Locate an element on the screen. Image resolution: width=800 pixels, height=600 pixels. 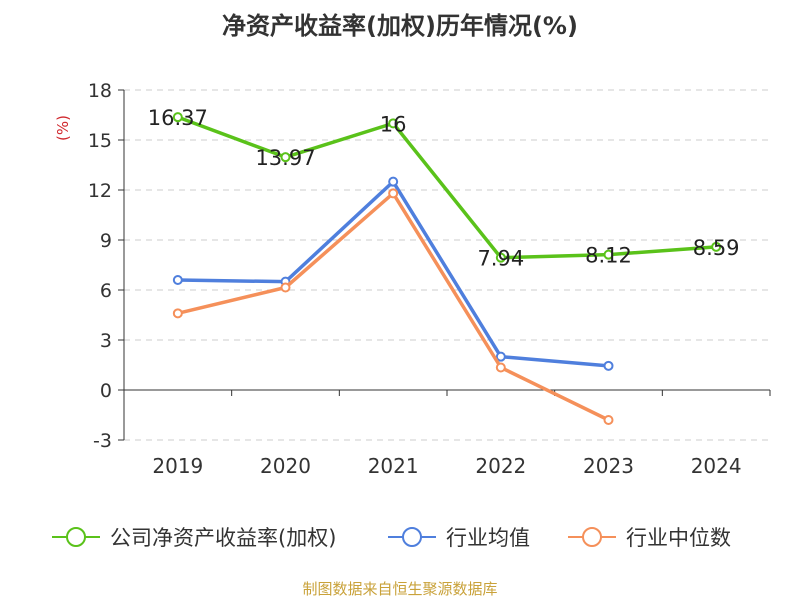
x-tick-label: 2021 is located at coordinates (393, 466).